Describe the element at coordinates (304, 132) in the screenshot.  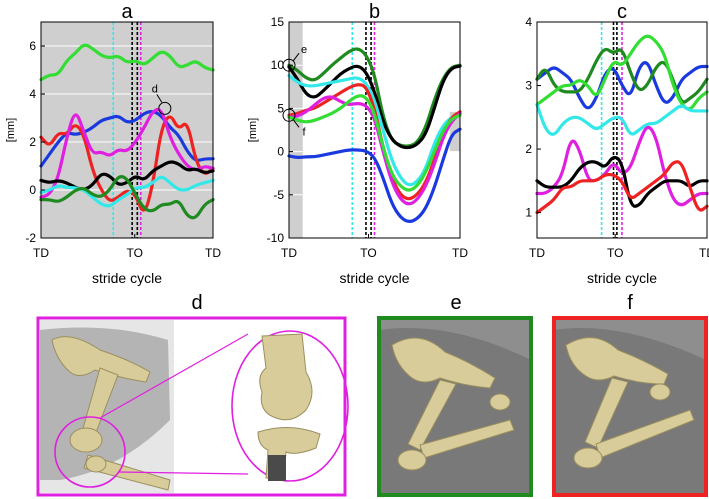
I see `annotation-label-f: f` at that location.